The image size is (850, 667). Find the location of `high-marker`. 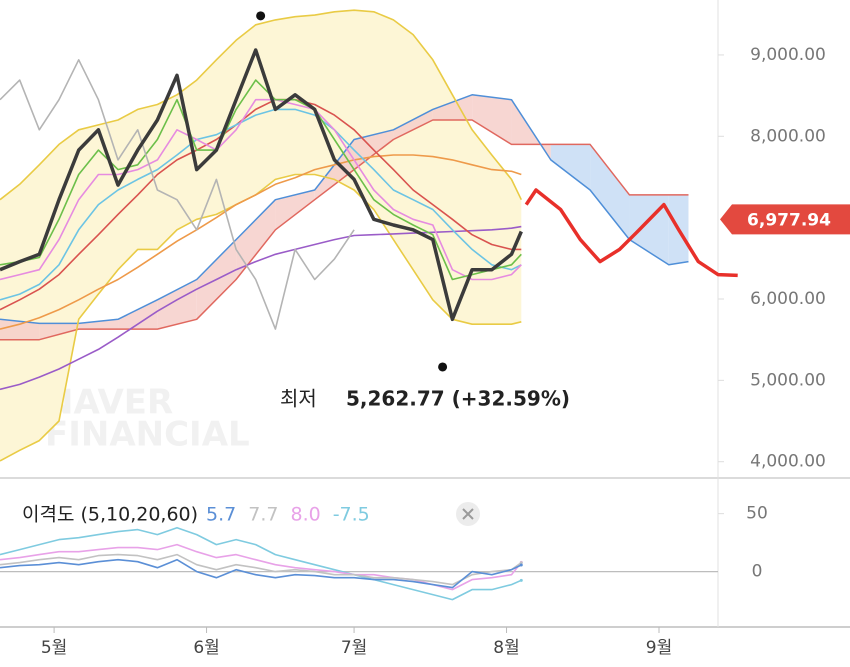

high-marker is located at coordinates (261, 16).